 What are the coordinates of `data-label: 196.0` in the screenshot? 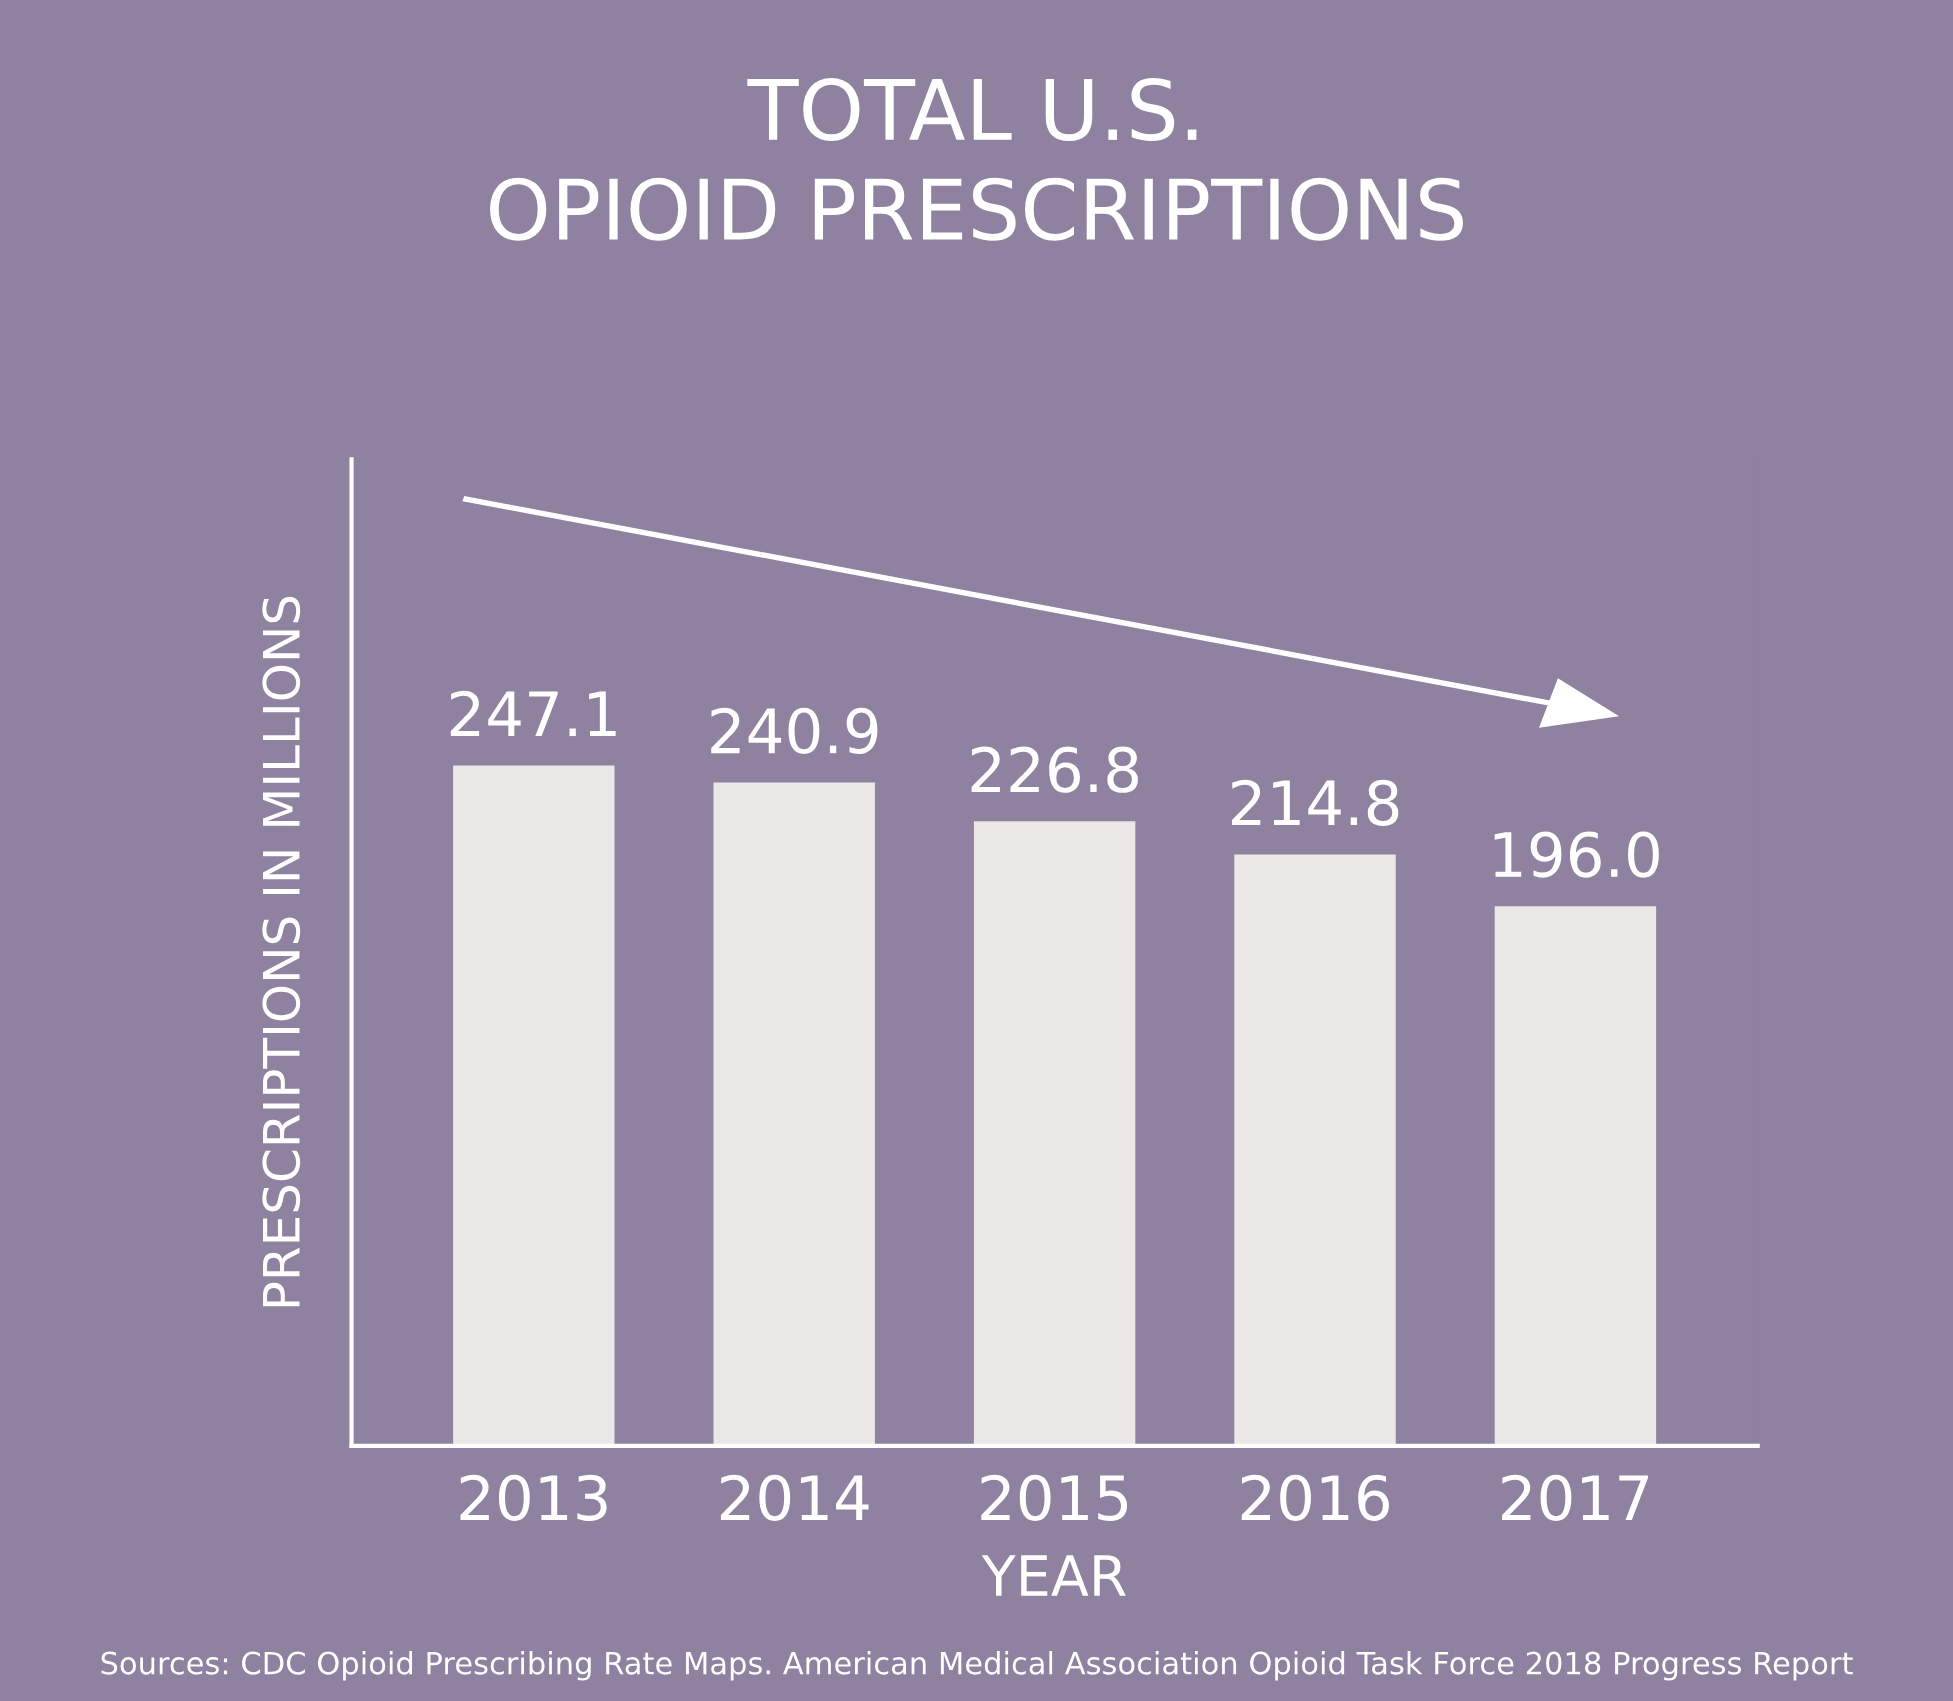 It's located at (1576, 854).